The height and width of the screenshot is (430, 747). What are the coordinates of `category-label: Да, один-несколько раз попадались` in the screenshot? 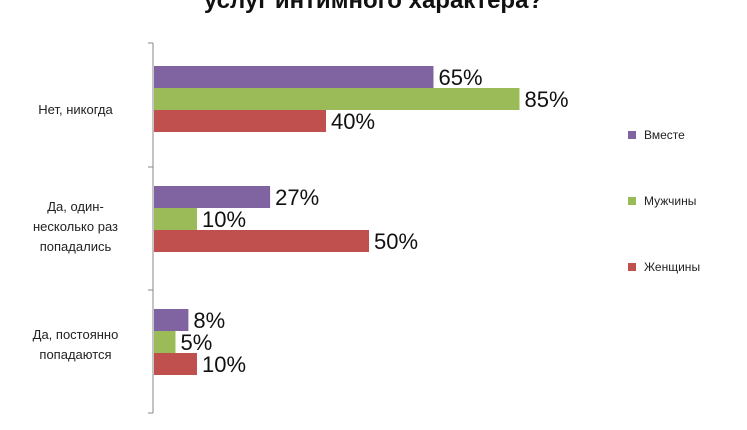 It's located at (75, 227).